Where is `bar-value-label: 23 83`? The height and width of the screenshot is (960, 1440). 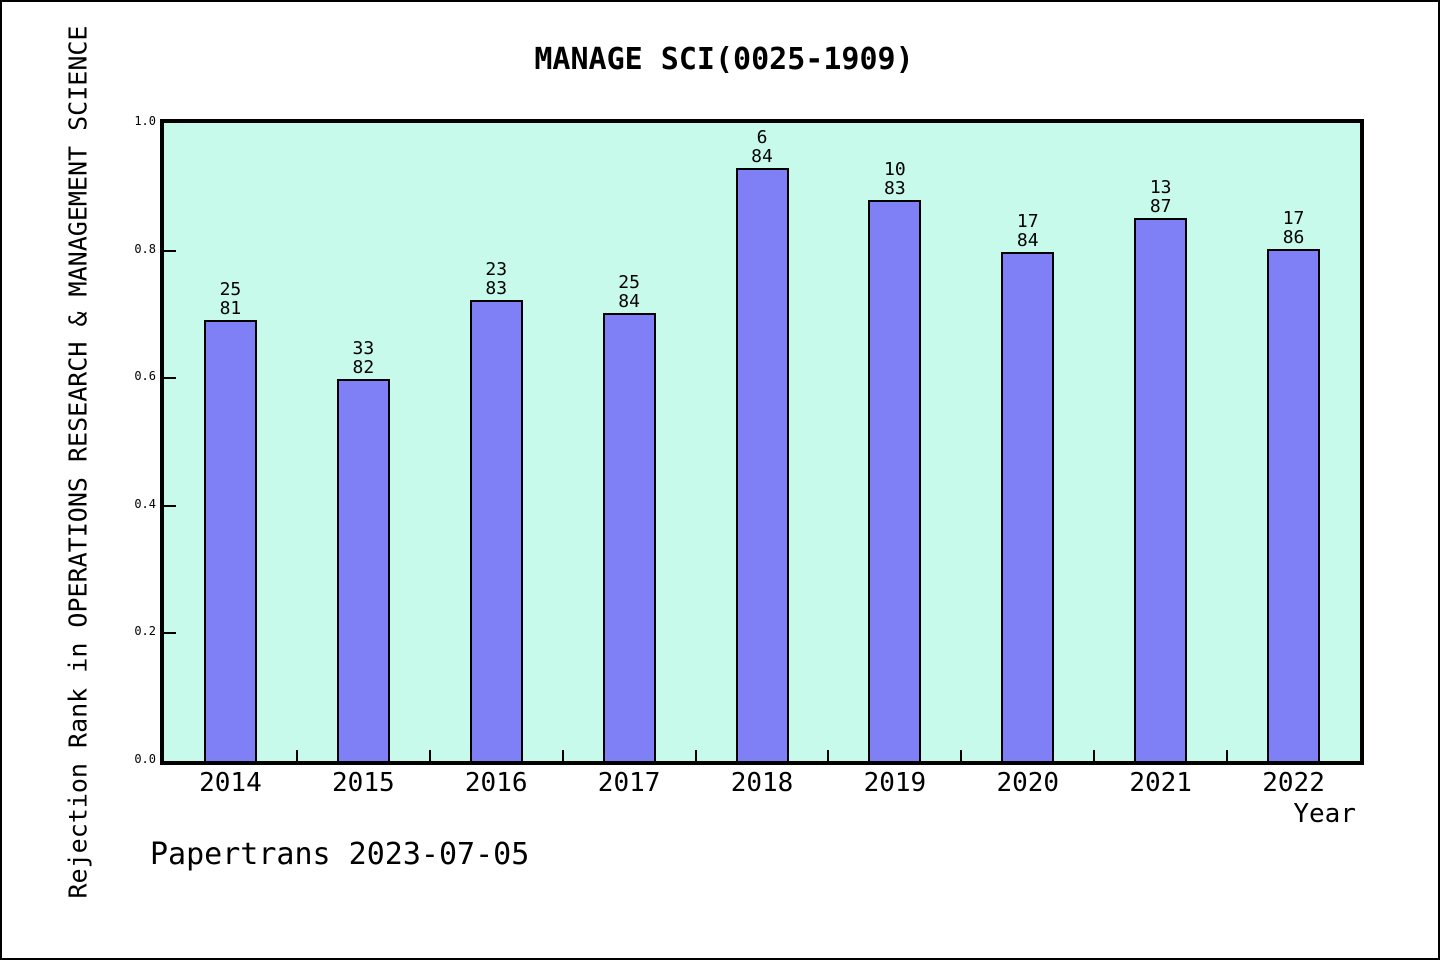
bar-value-label: 23 83 is located at coordinates (496, 279).